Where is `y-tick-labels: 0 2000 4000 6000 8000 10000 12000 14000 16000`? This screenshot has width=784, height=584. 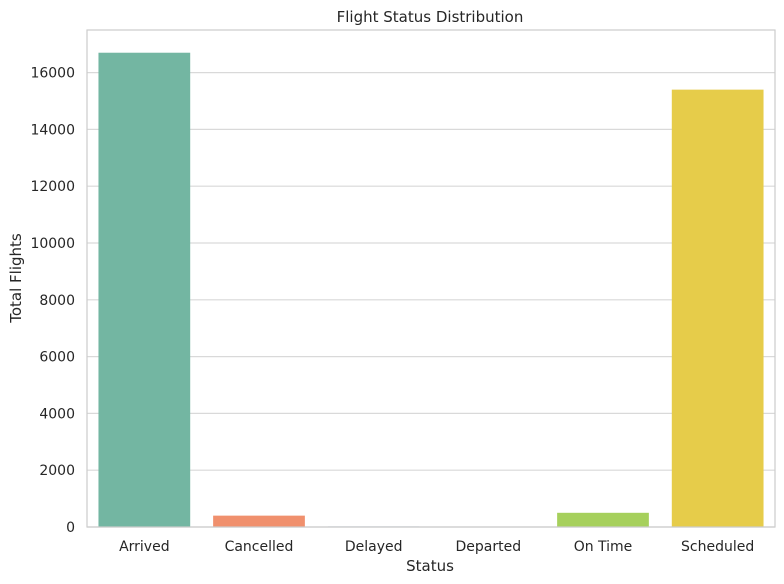
y-tick-labels: 0 2000 4000 6000 8000 10000 12000 14000 16000 is located at coordinates (52, 301).